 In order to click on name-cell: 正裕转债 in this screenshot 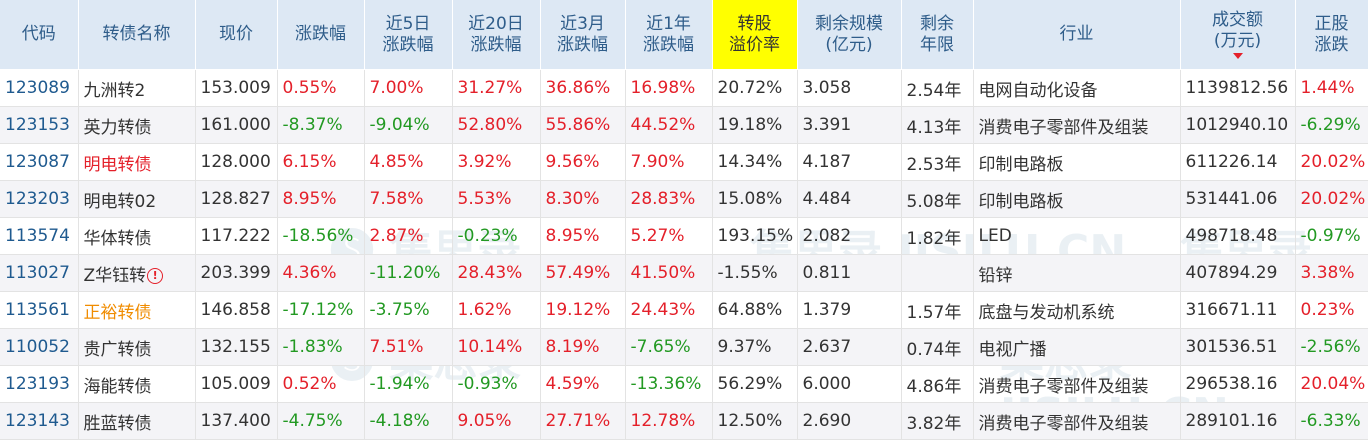, I will do `click(137, 310)`.